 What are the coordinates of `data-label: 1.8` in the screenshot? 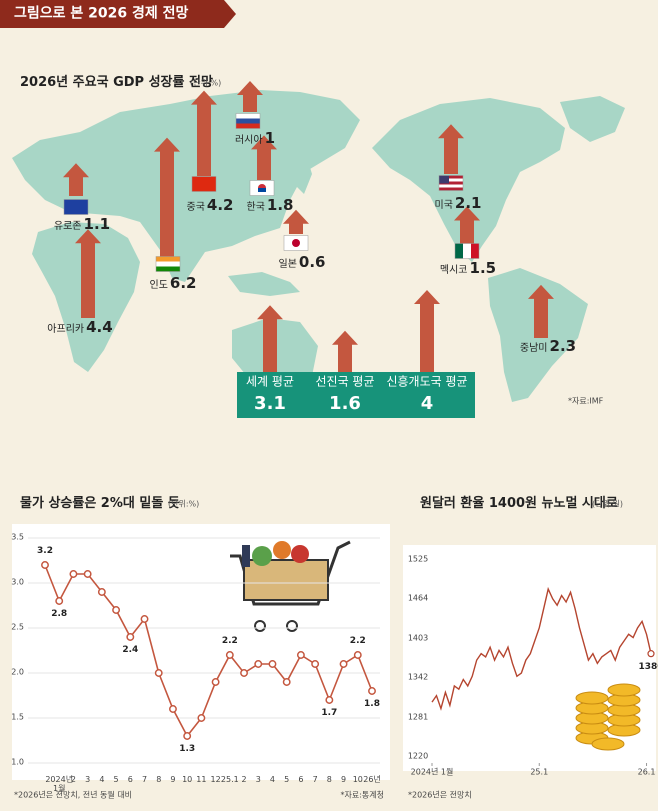 It's located at (372, 704).